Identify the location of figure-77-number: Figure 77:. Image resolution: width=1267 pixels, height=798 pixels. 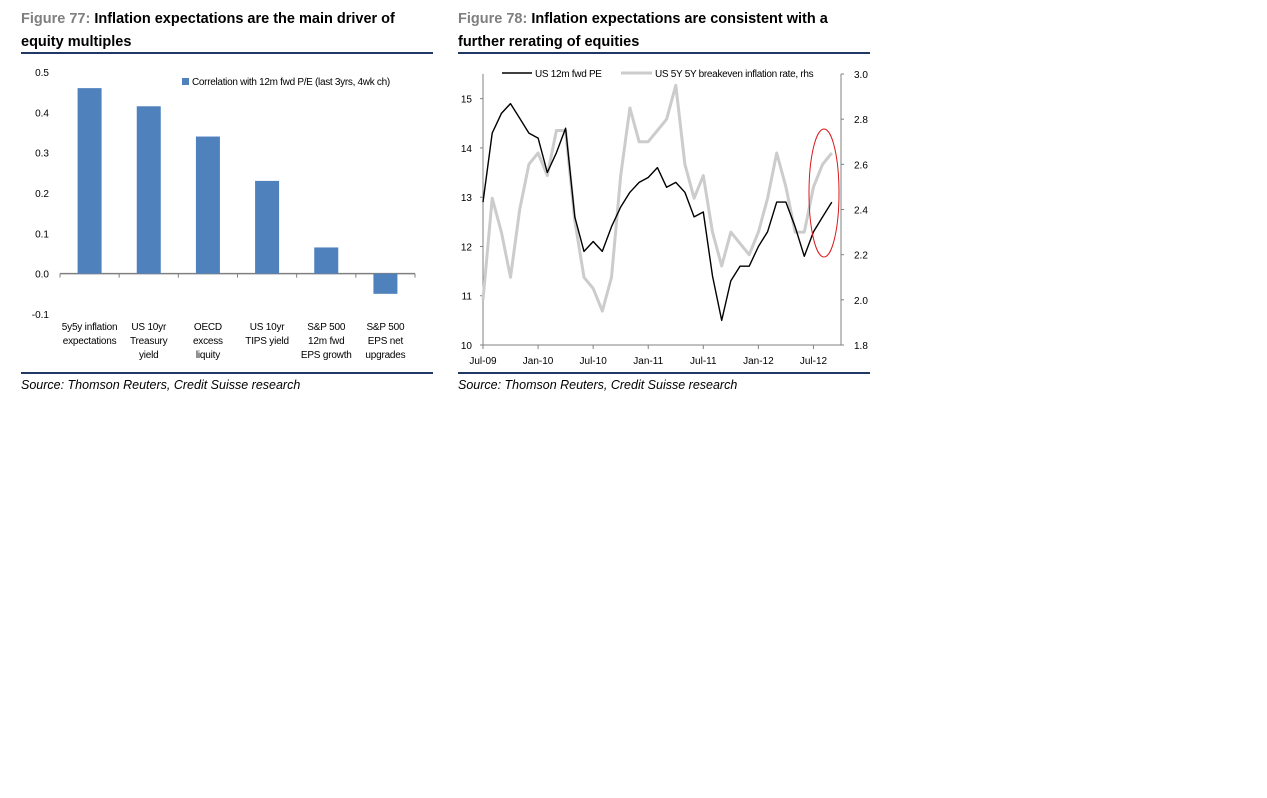
(56, 19).